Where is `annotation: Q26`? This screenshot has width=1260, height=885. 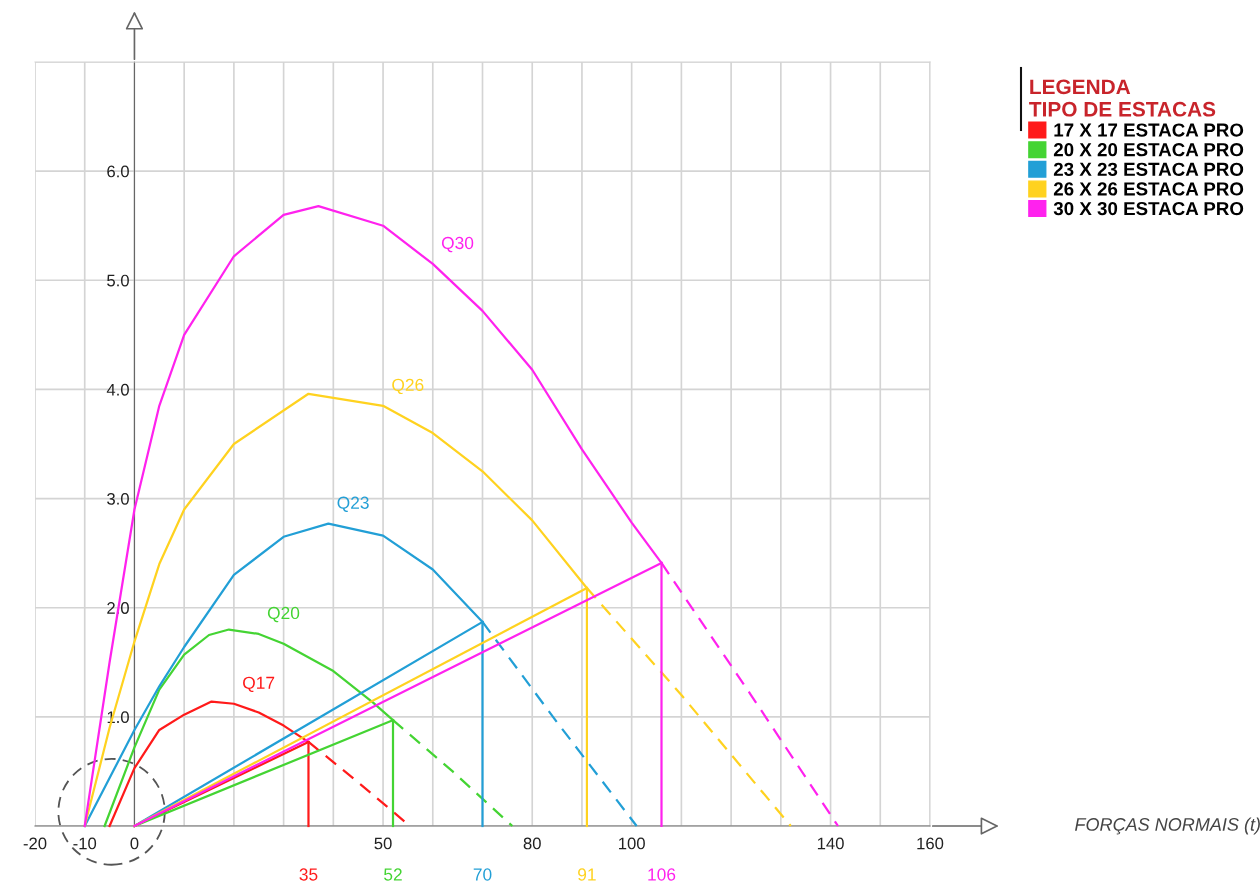
annotation: Q26 is located at coordinates (408, 386).